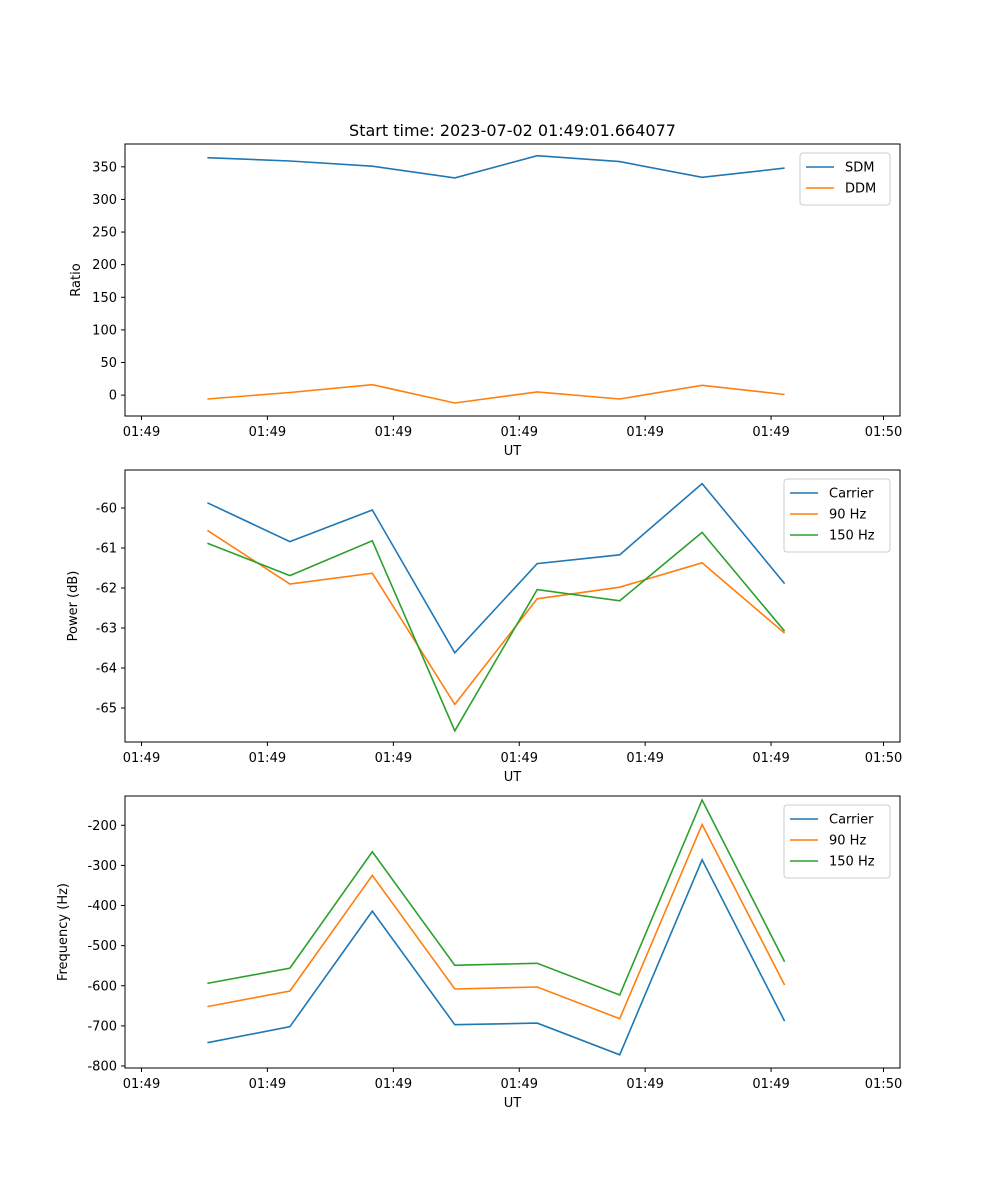 The width and height of the screenshot is (1000, 1200). Describe the element at coordinates (102, 986) in the screenshot. I see `y-tick-label: -600` at that location.